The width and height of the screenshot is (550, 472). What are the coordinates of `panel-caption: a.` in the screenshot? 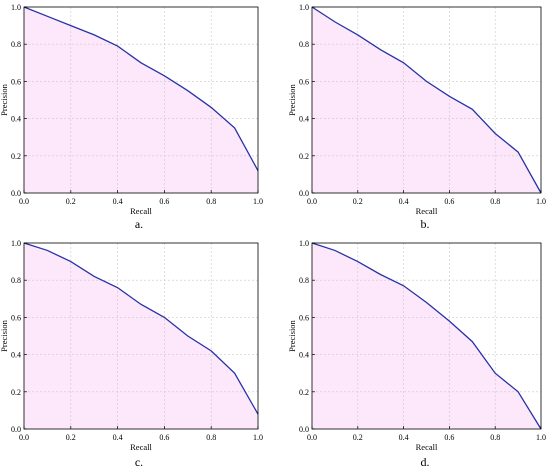 It's located at (139, 224).